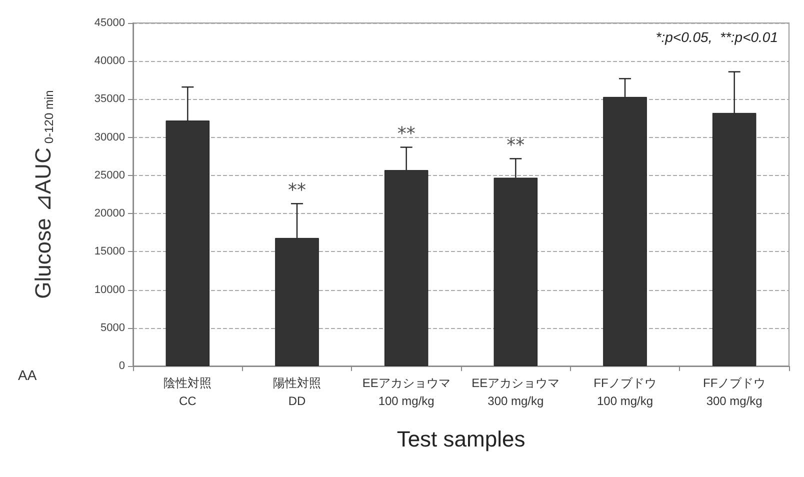 Image resolution: width=804 pixels, height=477 pixels. What do you see at coordinates (109, 290) in the screenshot?
I see `y-tick-label: 10000` at bounding box center [109, 290].